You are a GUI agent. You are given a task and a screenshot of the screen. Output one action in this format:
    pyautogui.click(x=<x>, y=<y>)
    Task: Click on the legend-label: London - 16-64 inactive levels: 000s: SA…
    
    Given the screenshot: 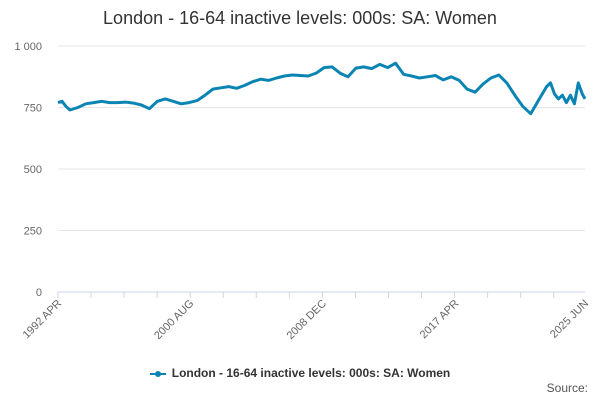 What is the action you would take?
    pyautogui.click(x=311, y=373)
    